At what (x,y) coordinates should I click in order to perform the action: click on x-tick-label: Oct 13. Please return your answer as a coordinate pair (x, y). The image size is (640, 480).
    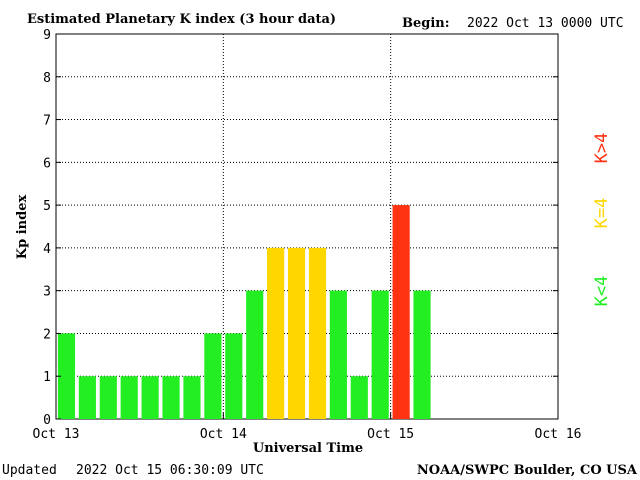
    Looking at the image, I should click on (56, 434).